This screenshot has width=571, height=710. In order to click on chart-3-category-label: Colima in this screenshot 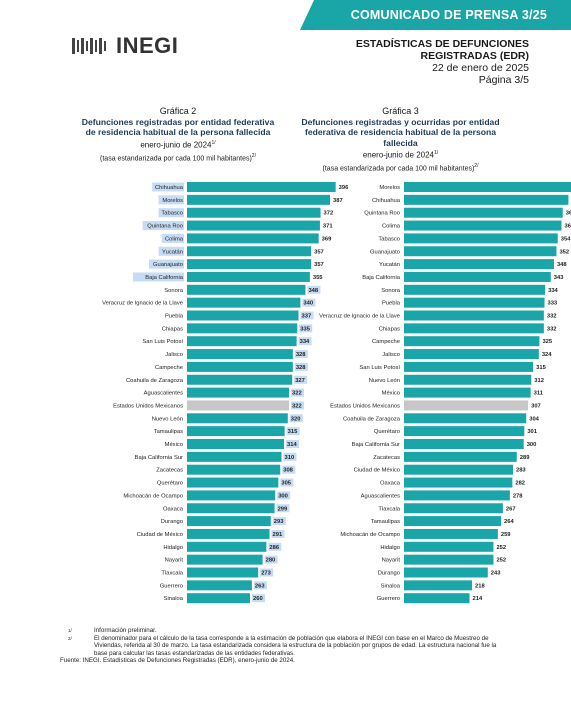, I will do `click(391, 227)`.